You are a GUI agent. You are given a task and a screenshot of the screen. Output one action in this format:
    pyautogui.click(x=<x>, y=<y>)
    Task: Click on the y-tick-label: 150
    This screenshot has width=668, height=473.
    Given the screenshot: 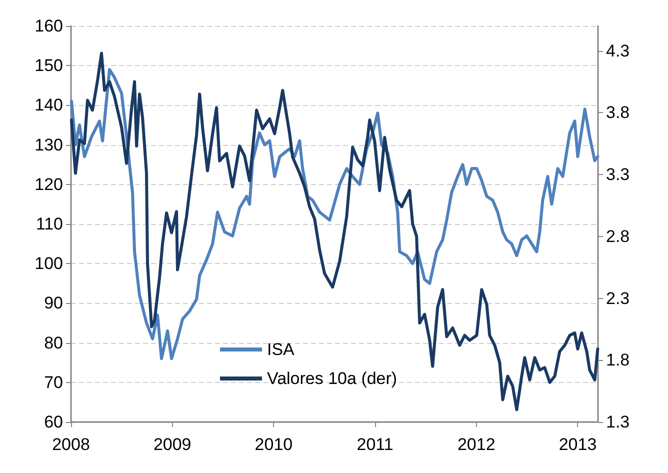 What is the action you would take?
    pyautogui.click(x=48, y=66)
    